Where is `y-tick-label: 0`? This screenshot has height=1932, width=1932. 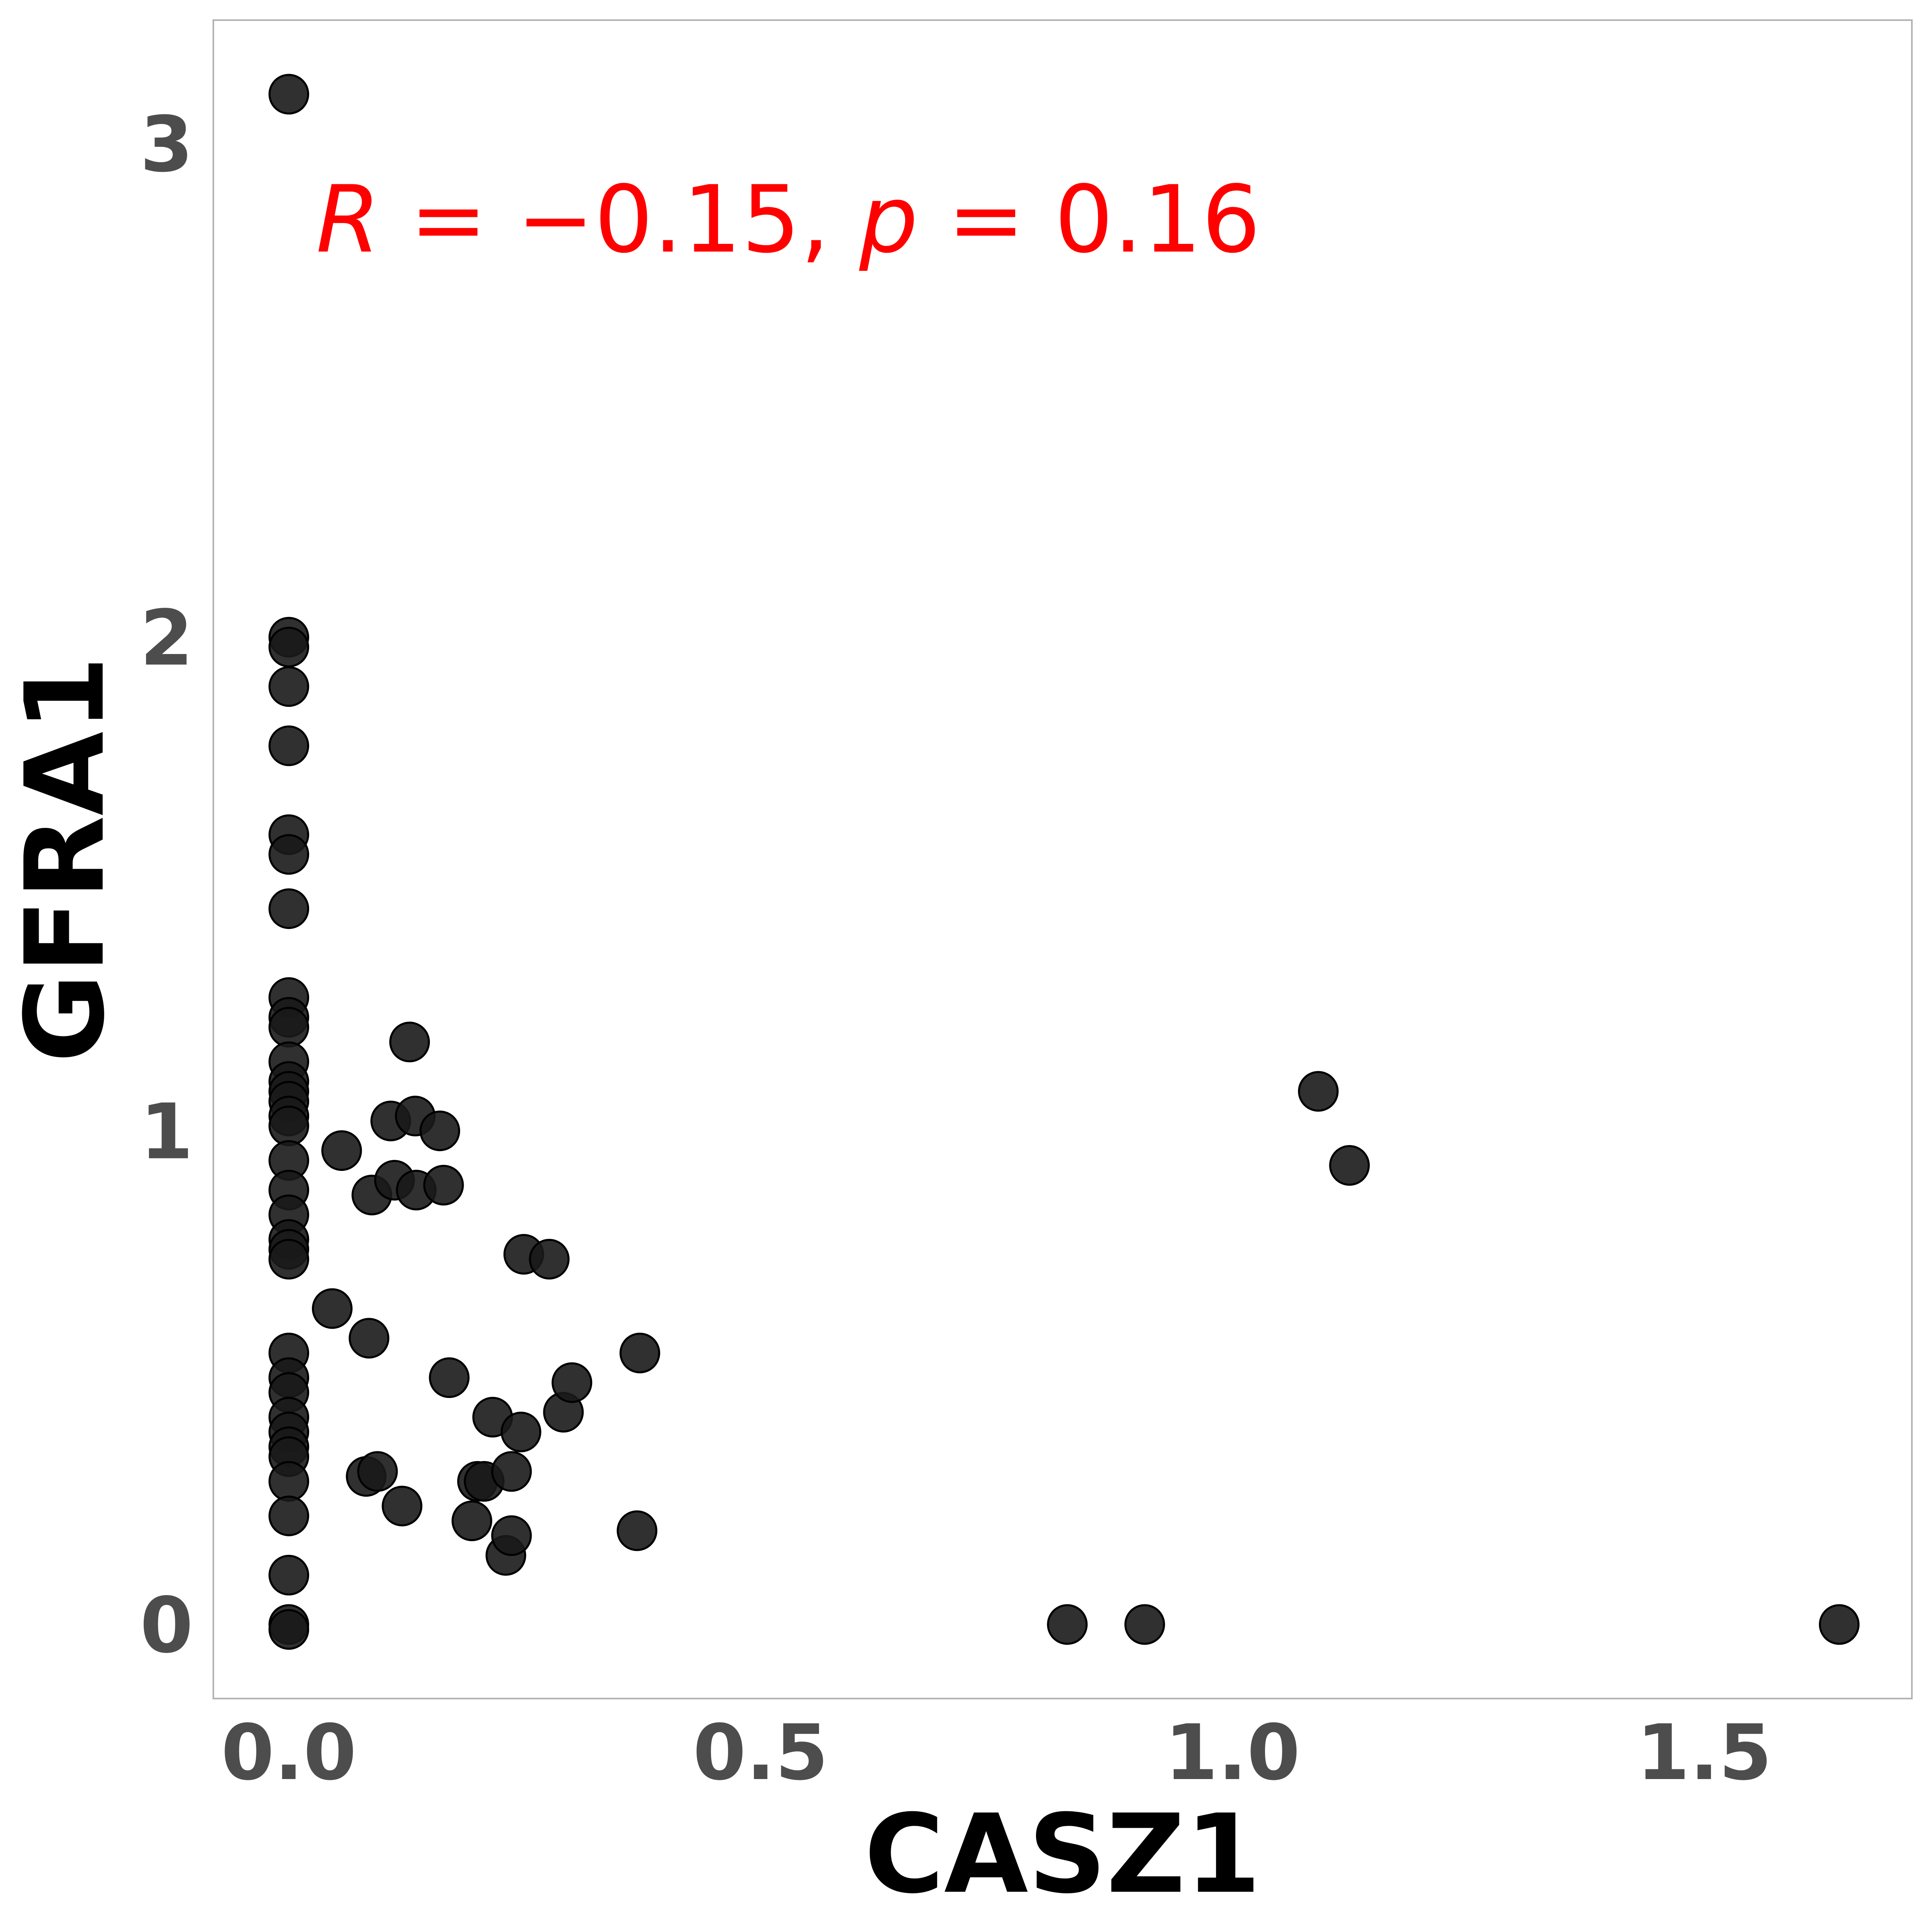 y-tick-label: 0 is located at coordinates (166, 1625).